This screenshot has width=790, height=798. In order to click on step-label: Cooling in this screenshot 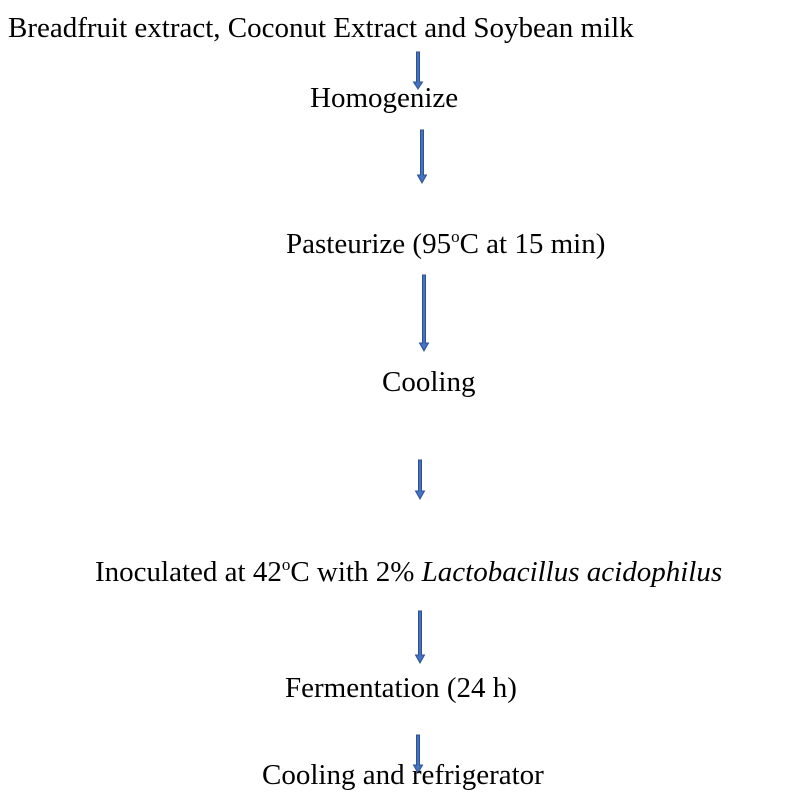, I will do `click(428, 382)`.